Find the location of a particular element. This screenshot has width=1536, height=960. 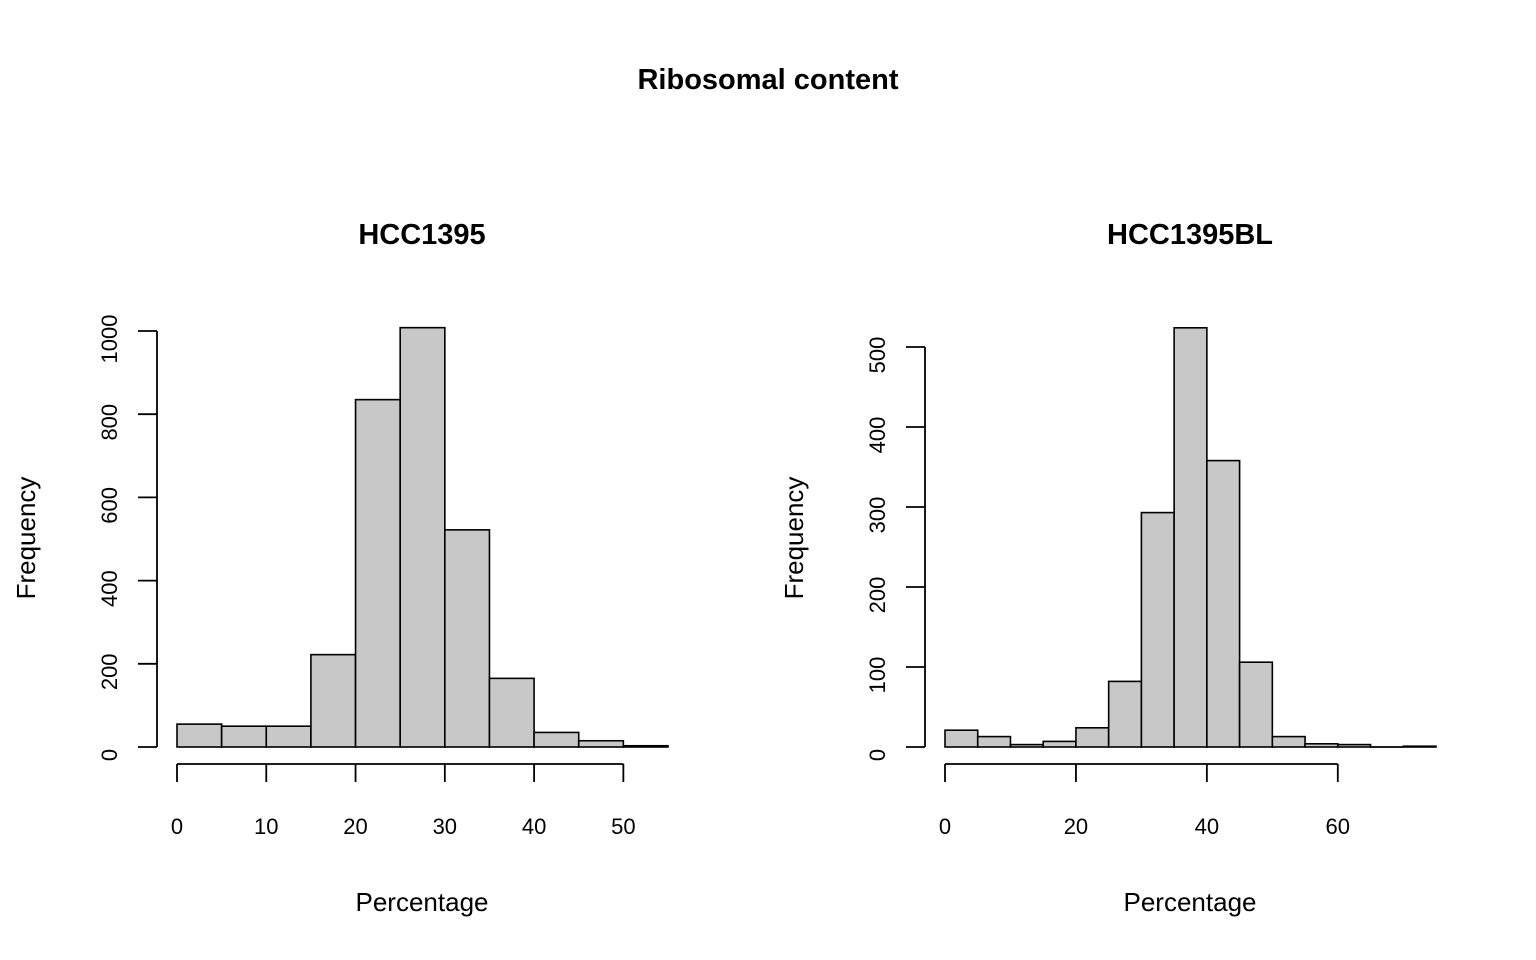

x-tick-label: 10 is located at coordinates (266, 826).